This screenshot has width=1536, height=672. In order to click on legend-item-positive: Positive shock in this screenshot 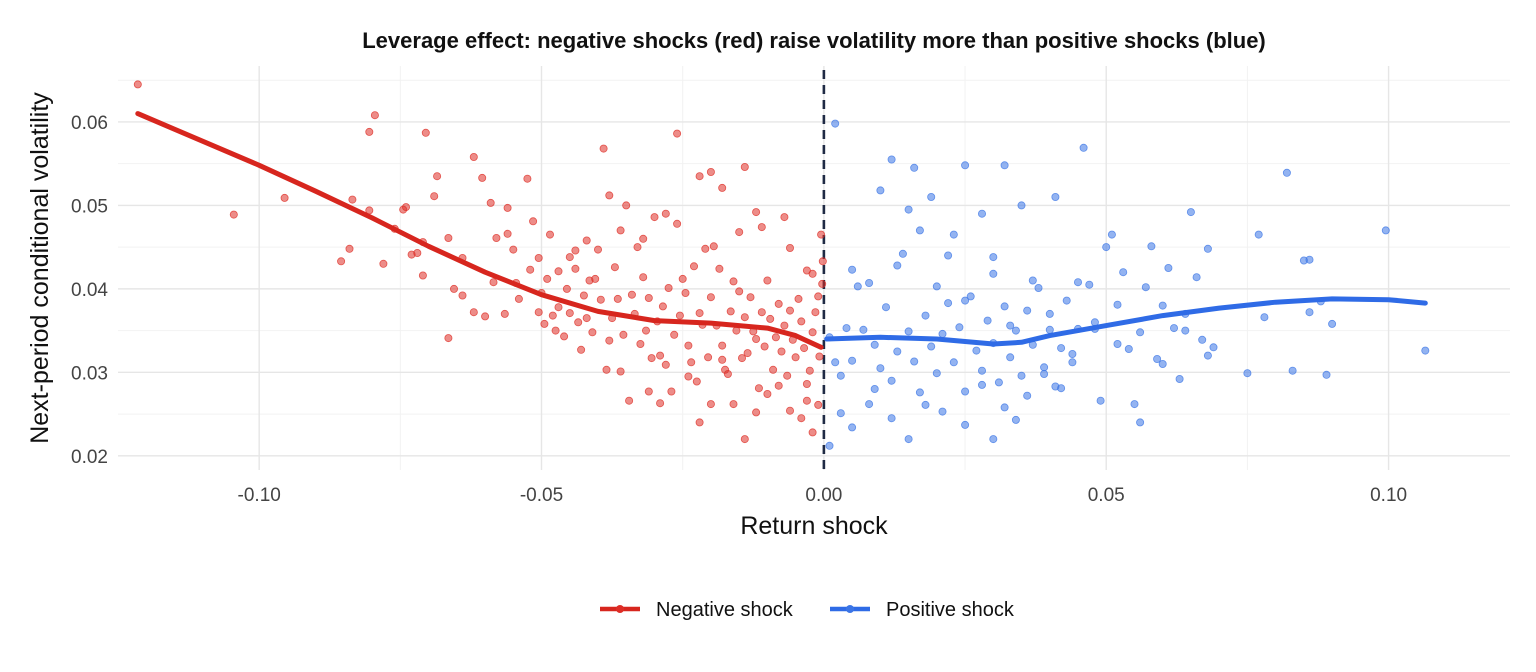, I will do `click(922, 610)`.